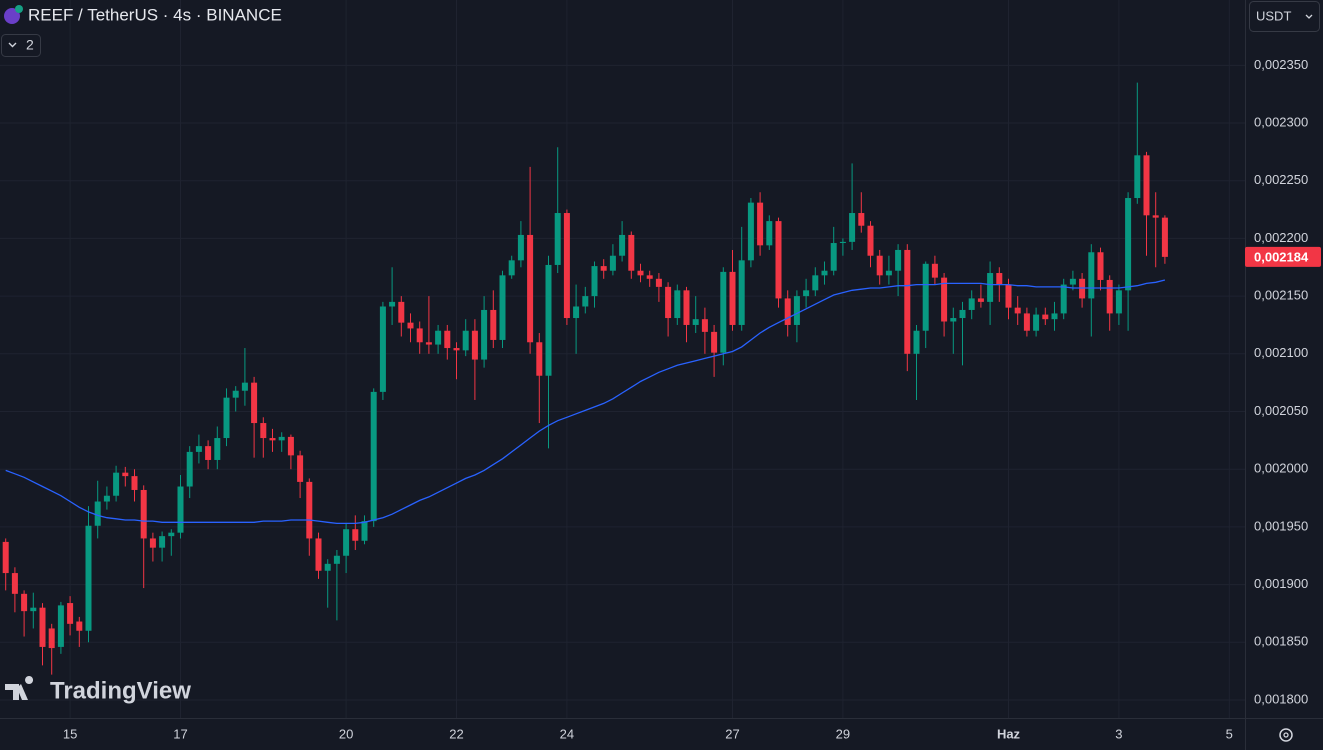 This screenshot has height=750, width=1323. I want to click on y-tick-label: 0,002150, so click(1281, 295).